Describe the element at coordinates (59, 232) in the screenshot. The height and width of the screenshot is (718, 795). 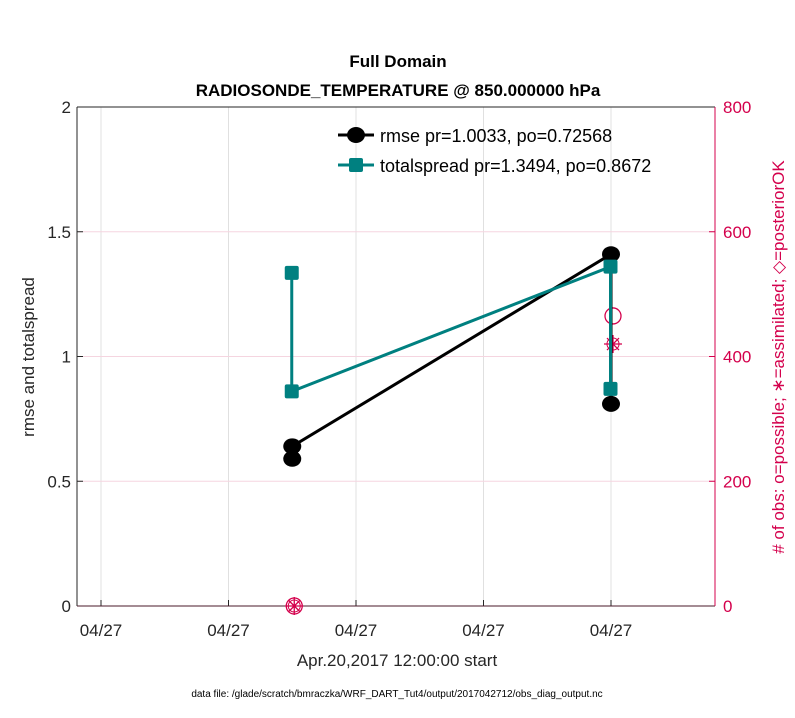
I see `y-tick-label: 1.5` at that location.